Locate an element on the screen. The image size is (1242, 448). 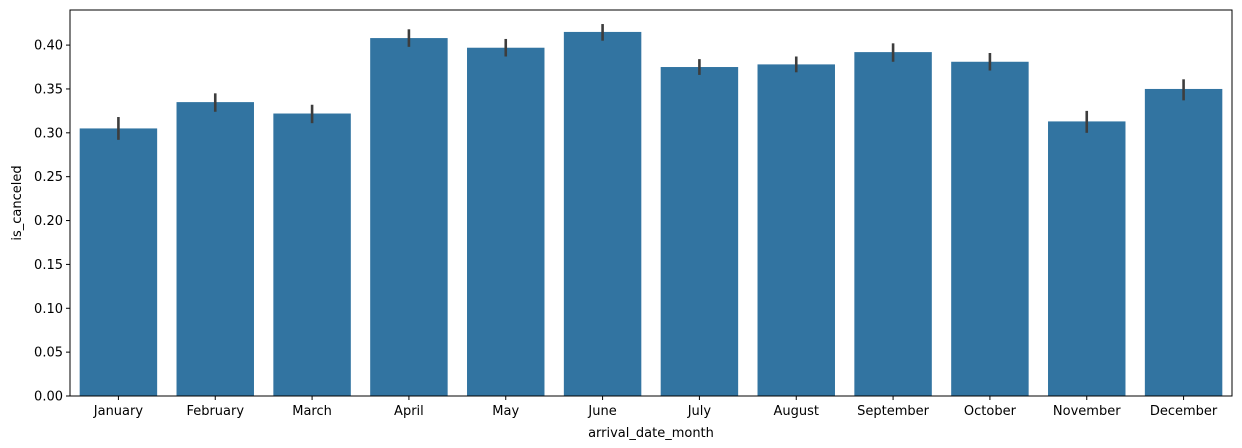
x-axis-label: arrival_date_month is located at coordinates (651, 433).